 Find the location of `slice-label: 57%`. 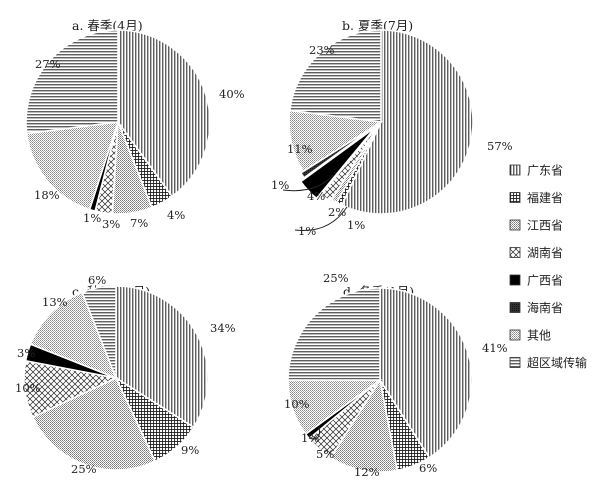

slice-label: 57% is located at coordinates (500, 146).